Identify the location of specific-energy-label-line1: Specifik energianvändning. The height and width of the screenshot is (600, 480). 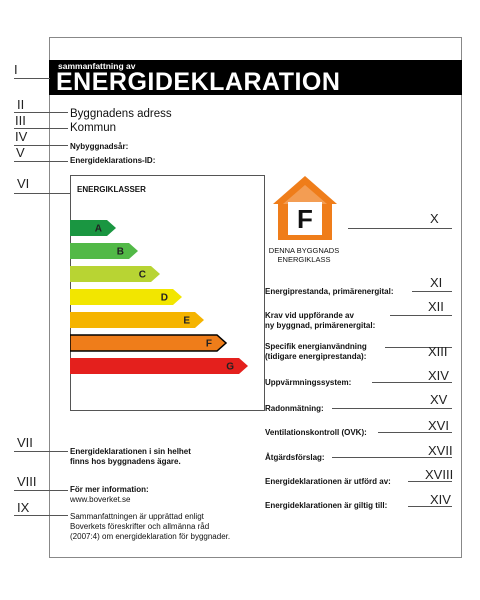
(316, 346).